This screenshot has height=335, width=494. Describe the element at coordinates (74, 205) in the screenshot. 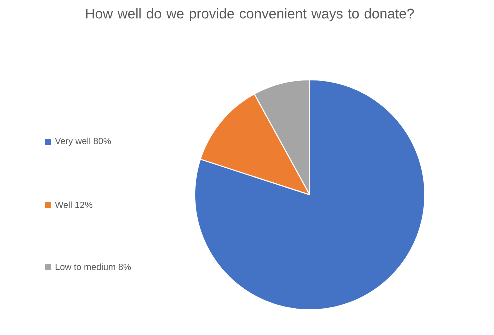

I see `legend-label: Well 12%` at that location.